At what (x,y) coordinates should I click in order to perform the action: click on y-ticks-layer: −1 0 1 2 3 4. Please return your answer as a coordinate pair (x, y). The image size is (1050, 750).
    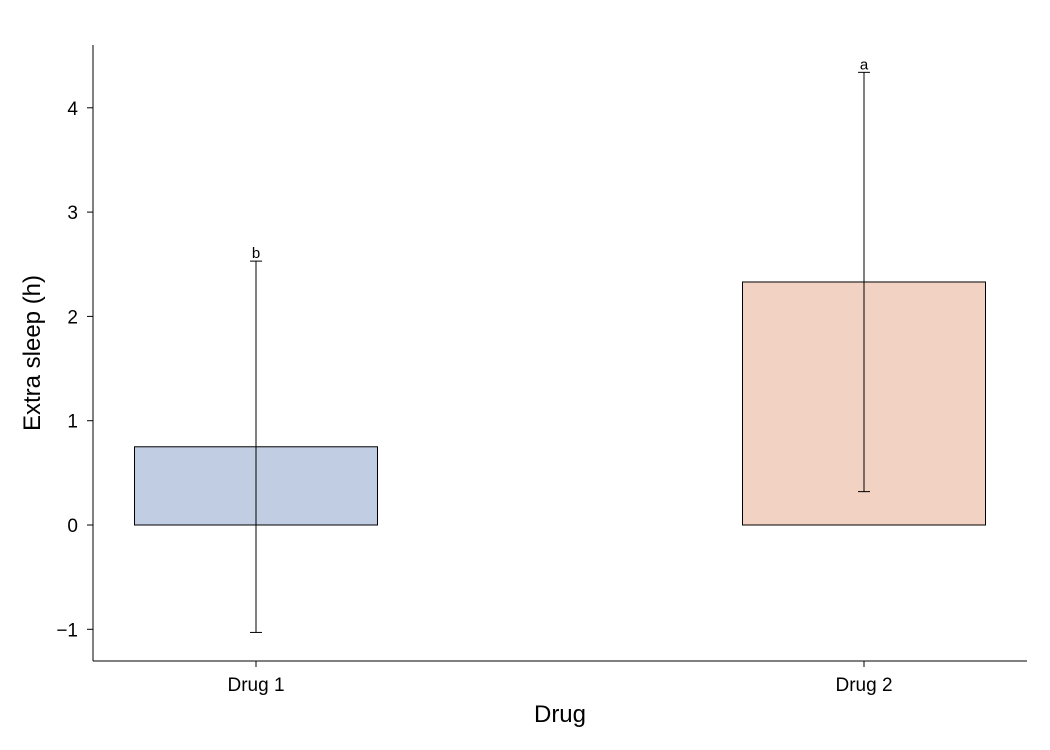
    Looking at the image, I should click on (74, 370).